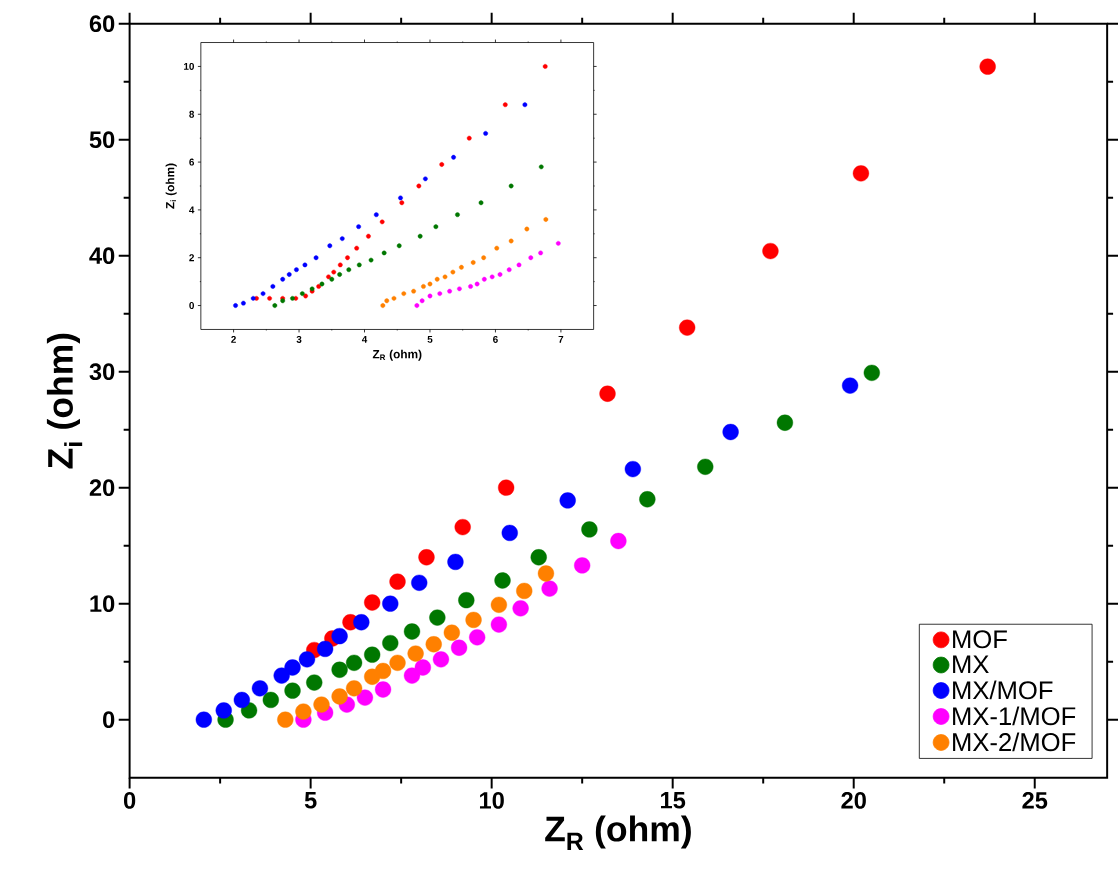 The width and height of the screenshot is (1119, 888). I want to click on x-tick-label: 6, so click(495, 339).